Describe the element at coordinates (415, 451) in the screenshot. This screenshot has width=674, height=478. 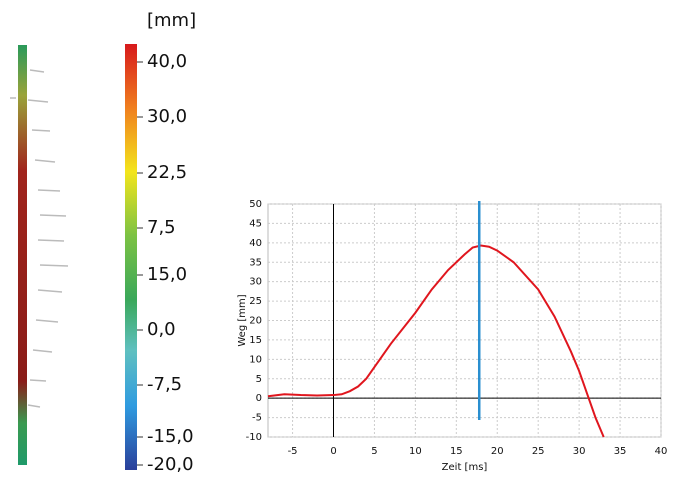
I see `x-tick-label: 10` at that location.